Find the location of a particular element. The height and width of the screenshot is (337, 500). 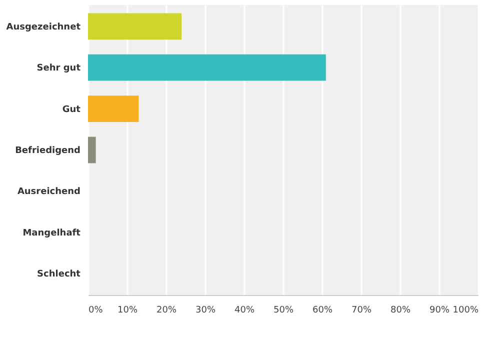

x-tick-label: 50% is located at coordinates (283, 311).